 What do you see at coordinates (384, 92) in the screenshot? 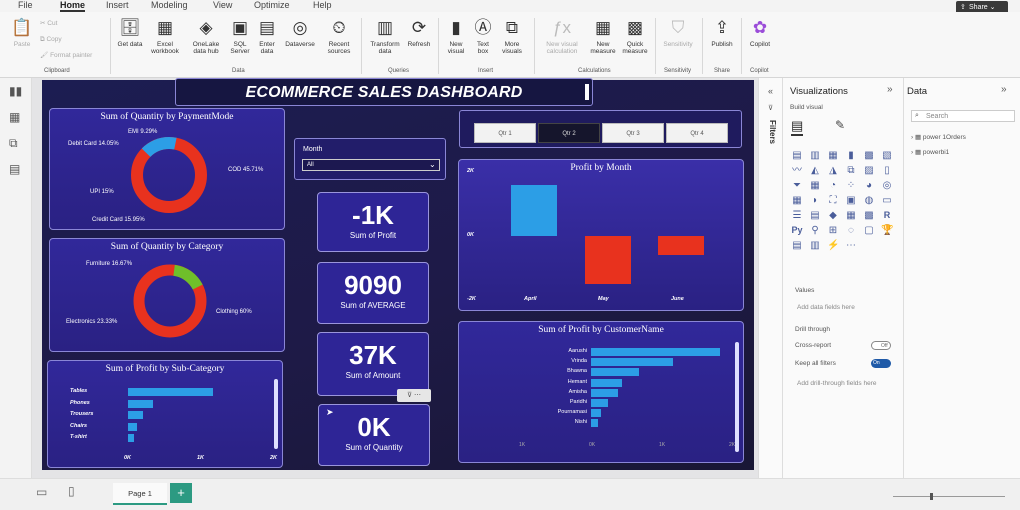
I see `dashboard-title: ECOMMERCE SALES DASHBOARD` at bounding box center [384, 92].